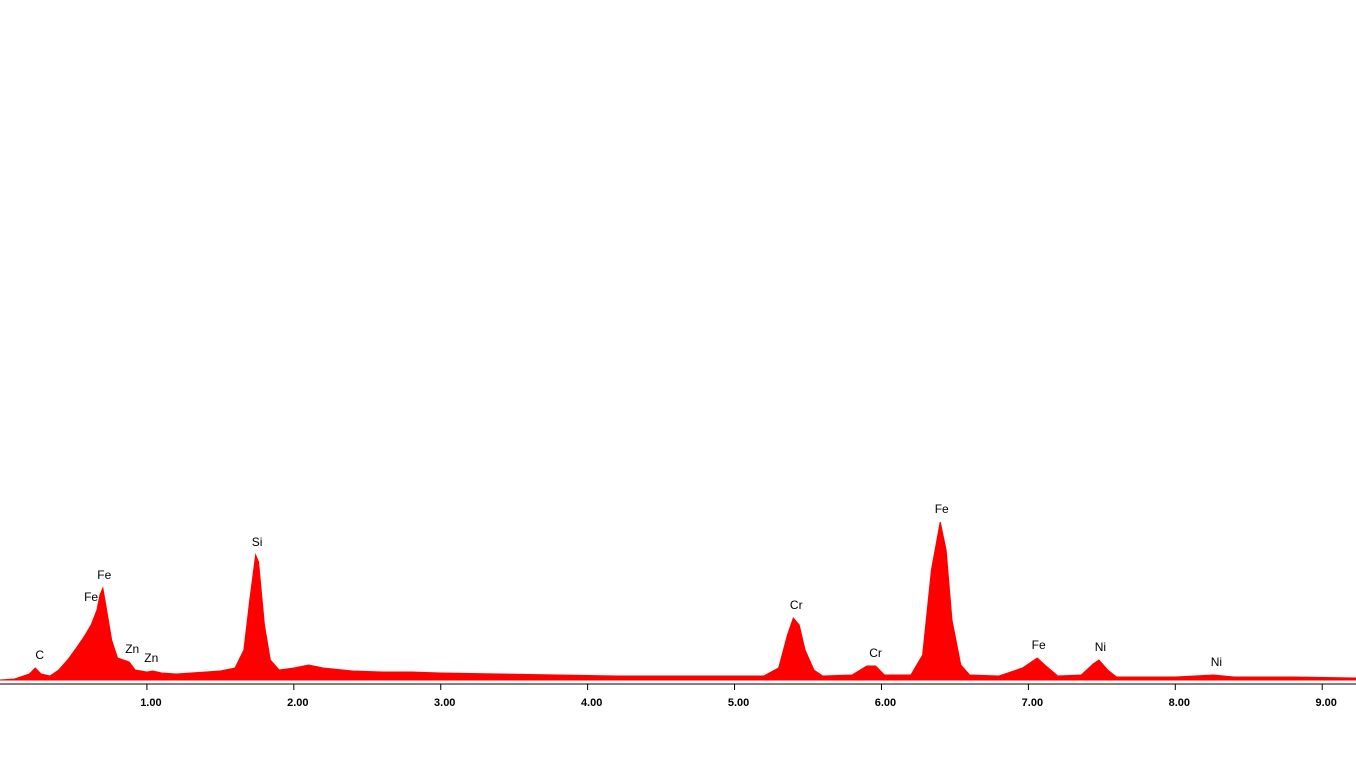 The image size is (1356, 771). What do you see at coordinates (257, 542) in the screenshot?
I see `peak-label: Si` at bounding box center [257, 542].